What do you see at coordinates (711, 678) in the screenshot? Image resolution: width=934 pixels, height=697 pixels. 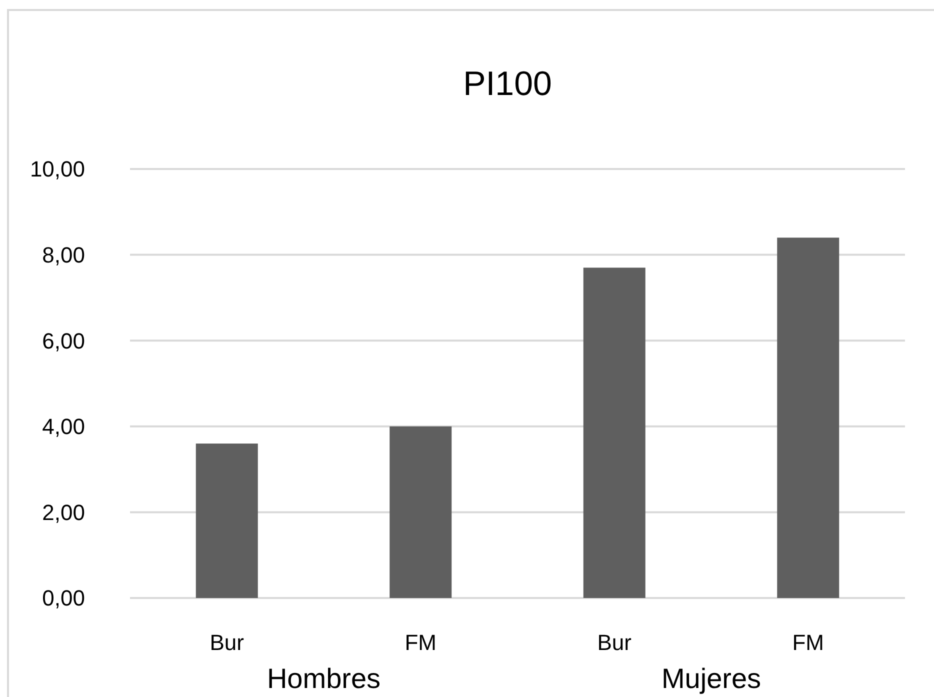 I see `text: Mujeres` at bounding box center [711, 678].